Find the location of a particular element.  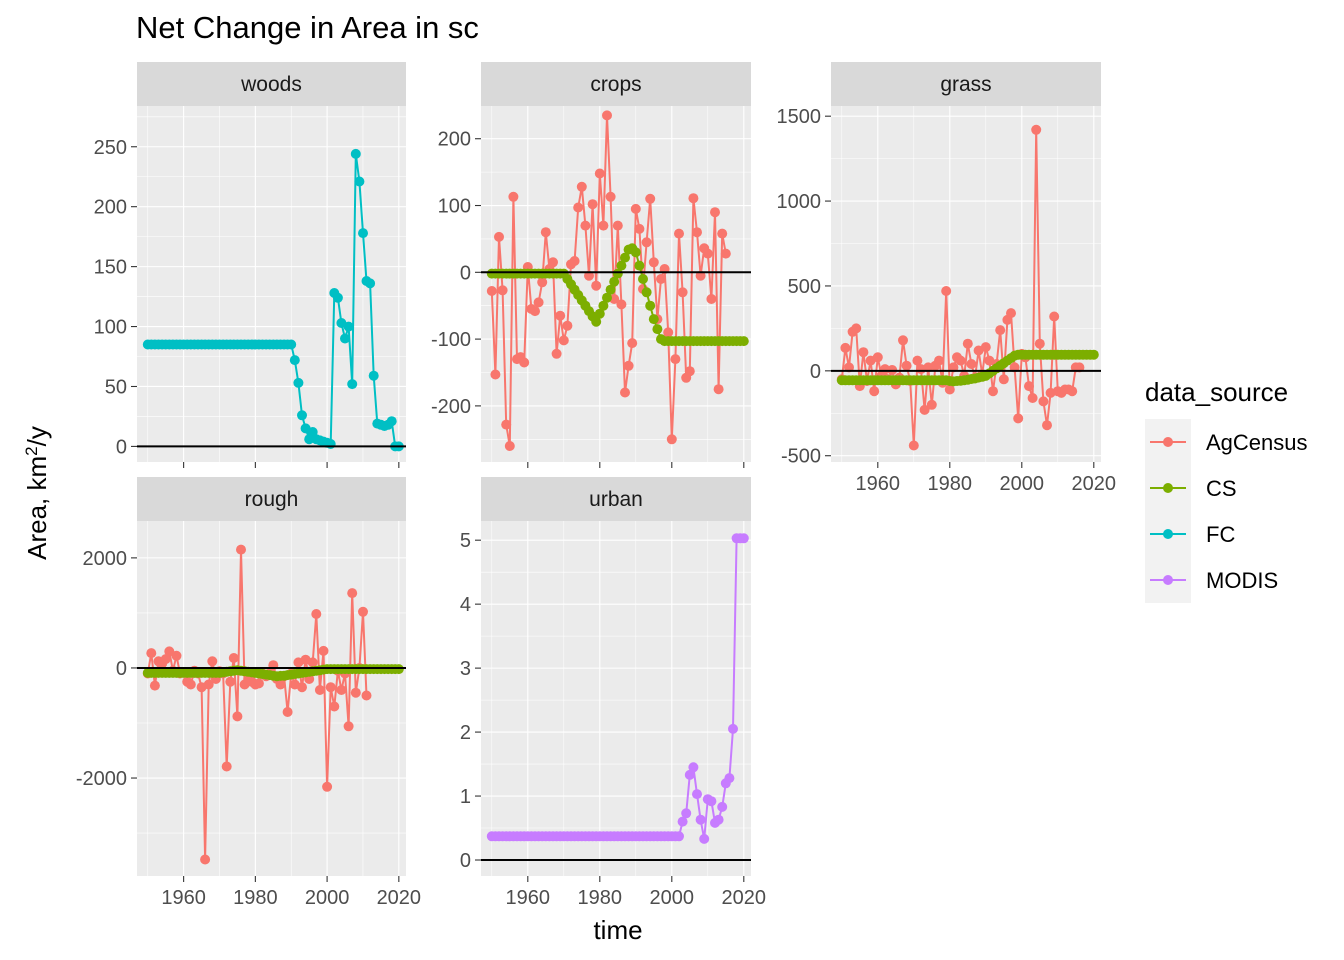

y-tick-label: 250 is located at coordinates (110, 148).